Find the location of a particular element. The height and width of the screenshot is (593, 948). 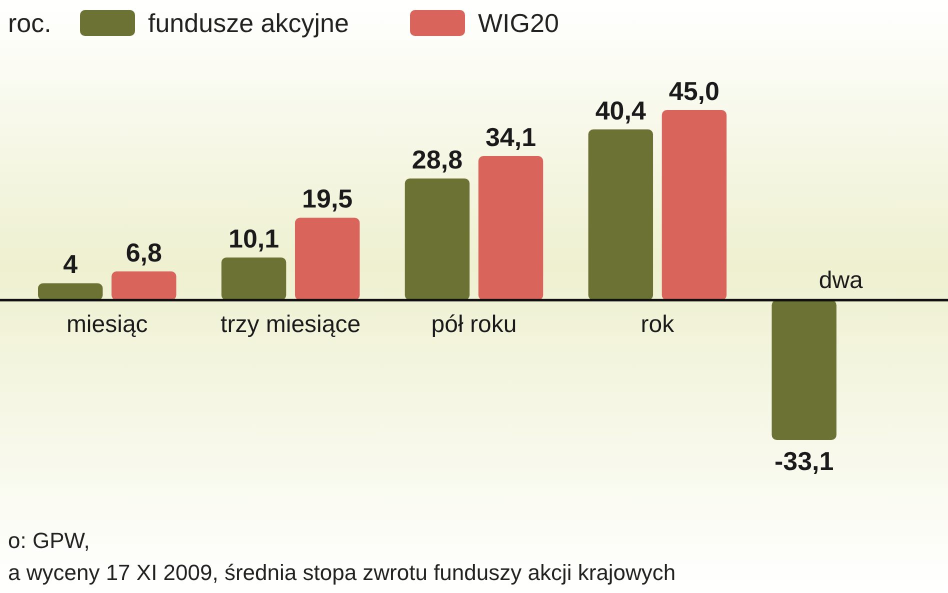

text: o: GPW, is located at coordinates (49, 540).